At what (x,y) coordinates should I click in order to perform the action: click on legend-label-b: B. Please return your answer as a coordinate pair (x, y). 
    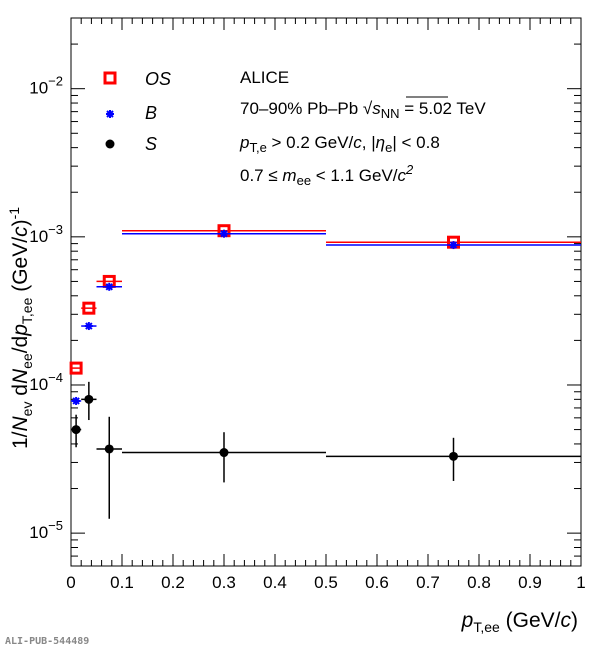
    Looking at the image, I should click on (151, 113).